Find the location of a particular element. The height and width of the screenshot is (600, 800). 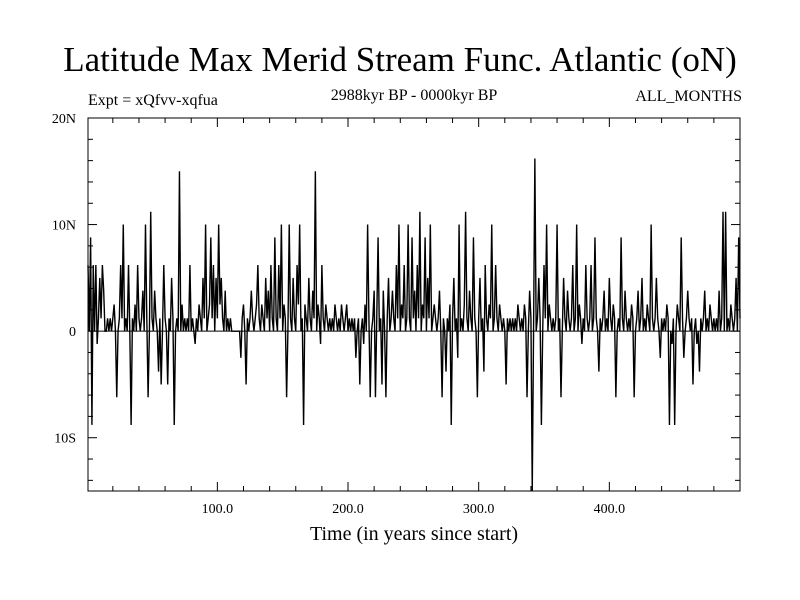

y-tick-label: 10S is located at coordinates (65, 439).